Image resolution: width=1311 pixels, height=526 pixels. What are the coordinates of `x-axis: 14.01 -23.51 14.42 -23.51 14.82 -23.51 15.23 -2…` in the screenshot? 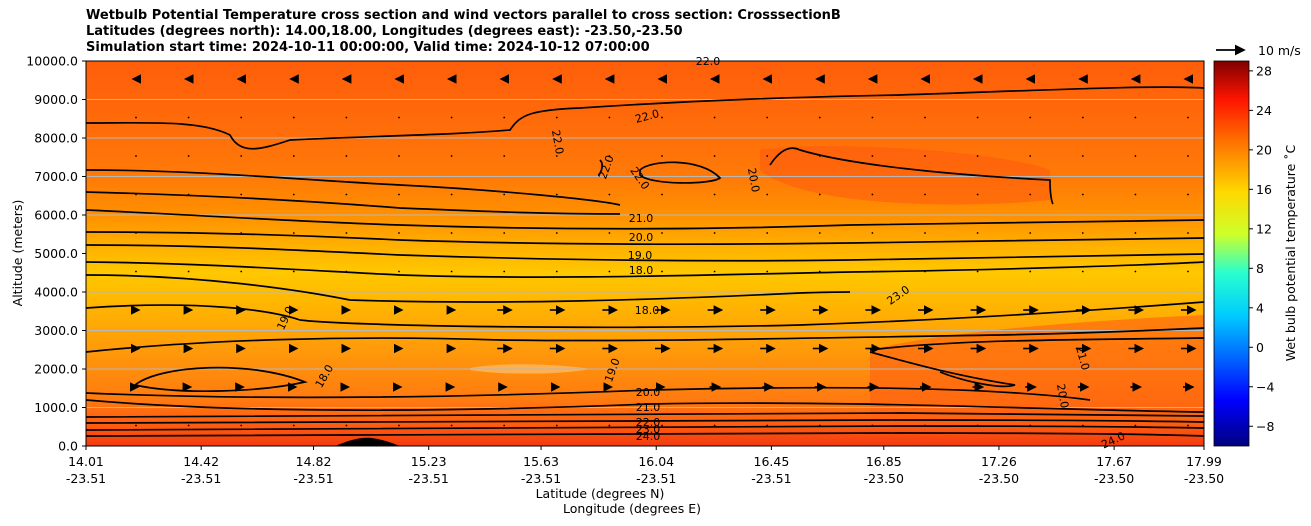 It's located at (645, 466).